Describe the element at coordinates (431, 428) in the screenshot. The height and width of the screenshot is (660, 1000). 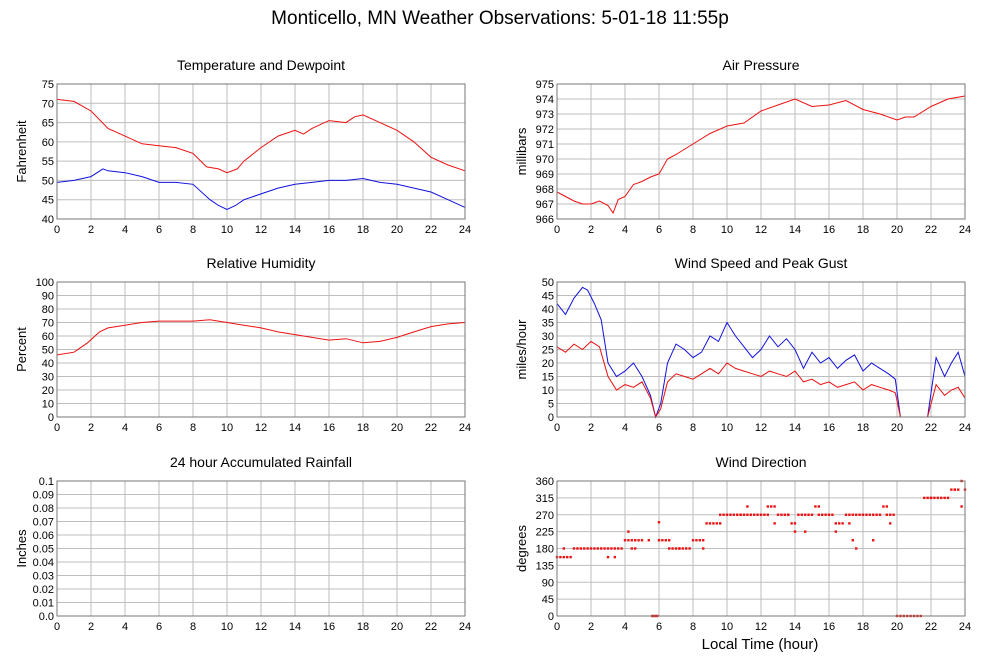
I see `humidity-x-tick-label: 22` at that location.